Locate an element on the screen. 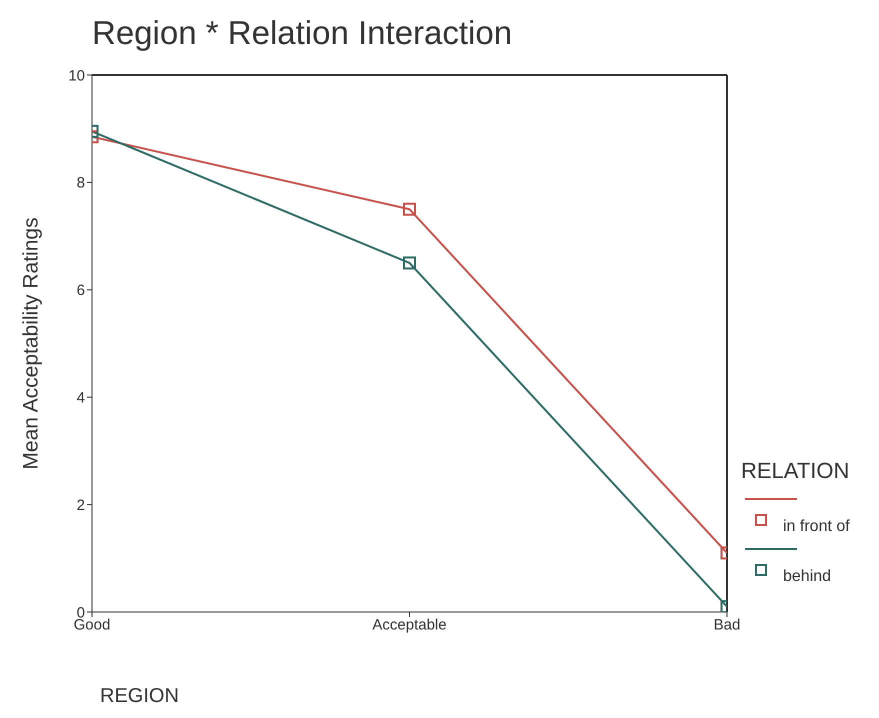 This screenshot has width=879, height=718. x-tick-label: Acceptable is located at coordinates (409, 625).